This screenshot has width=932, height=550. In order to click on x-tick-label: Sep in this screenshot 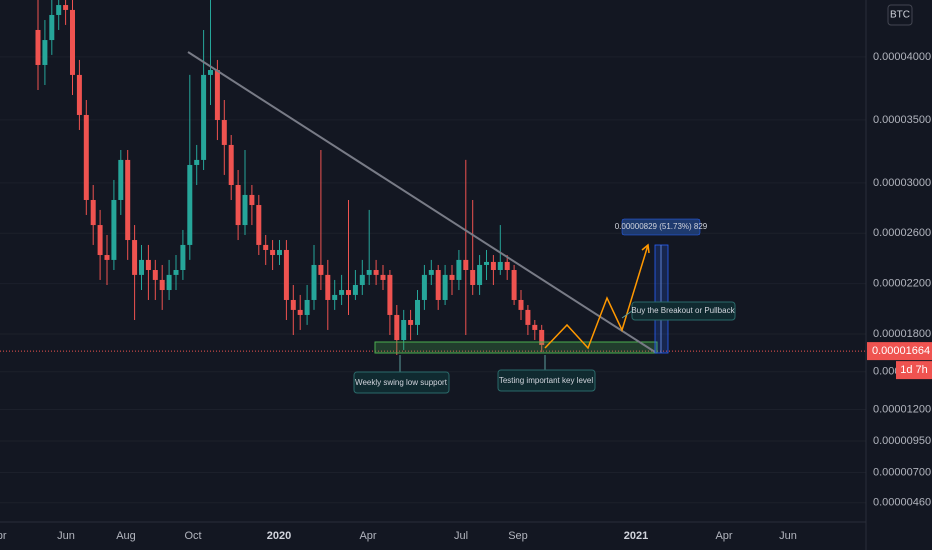, I will do `click(518, 536)`.